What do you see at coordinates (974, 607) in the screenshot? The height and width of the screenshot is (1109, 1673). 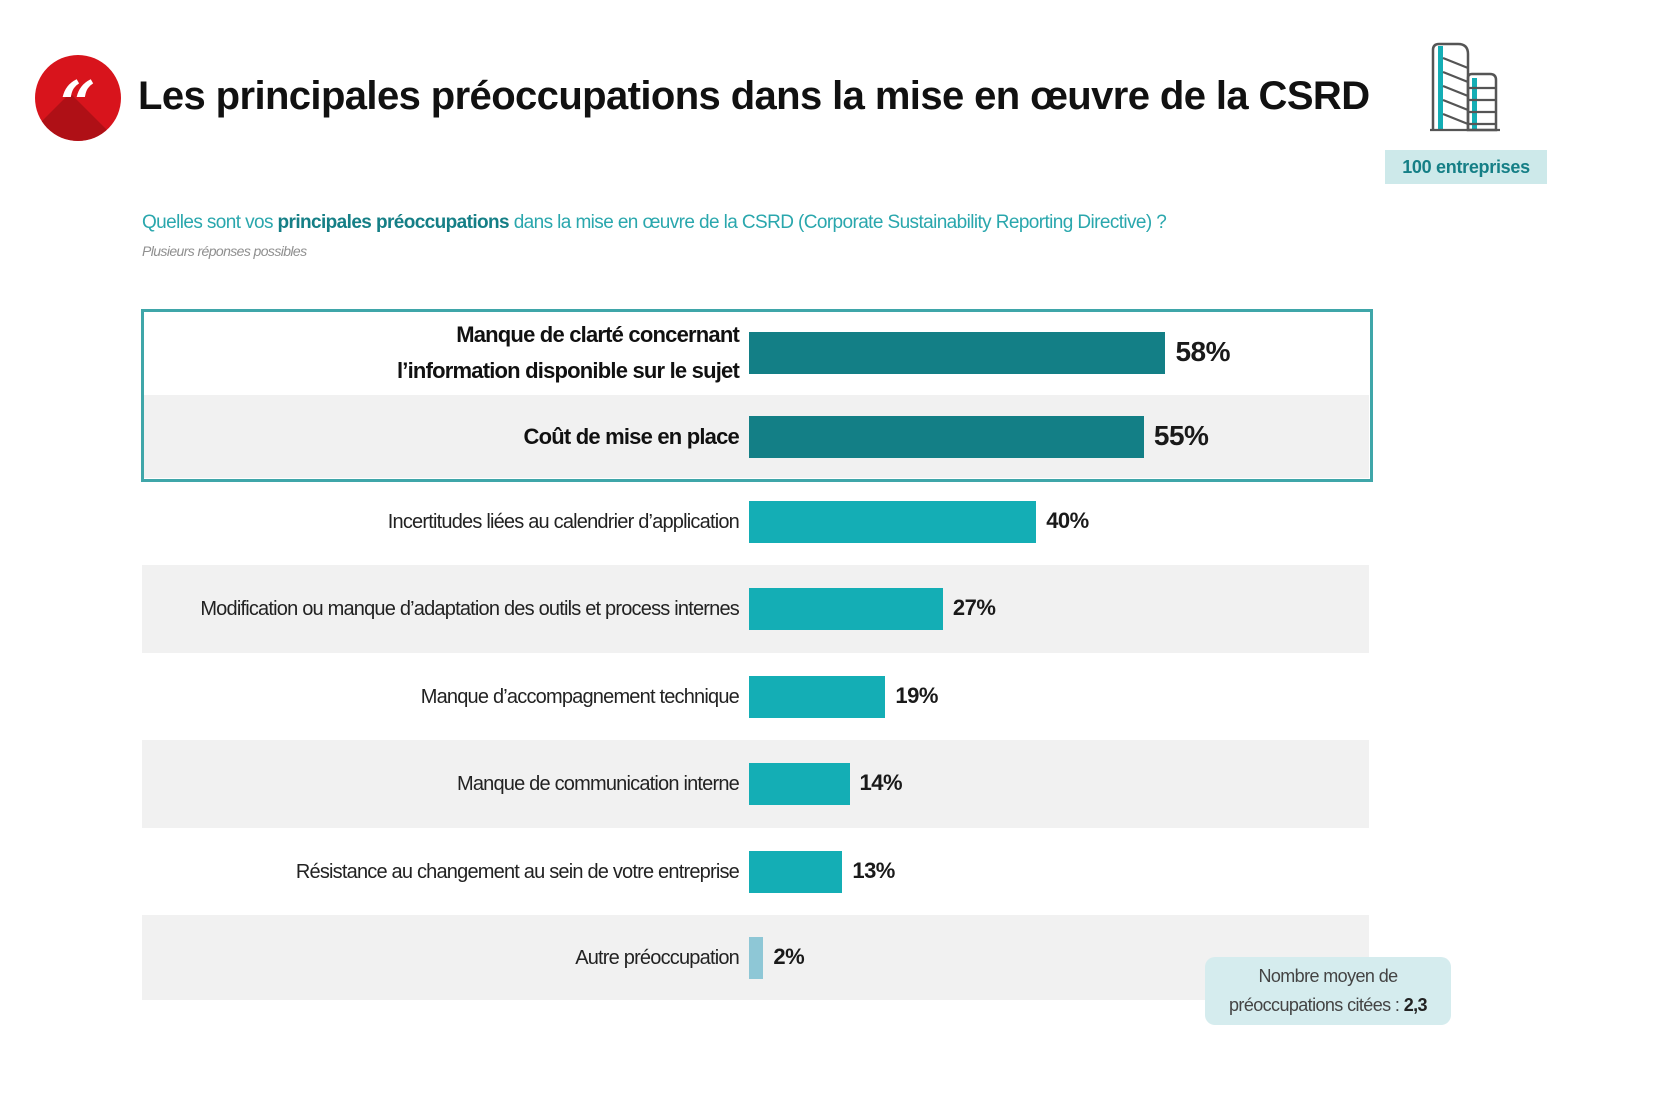 I see `bar-value-label: 27%` at bounding box center [974, 607].